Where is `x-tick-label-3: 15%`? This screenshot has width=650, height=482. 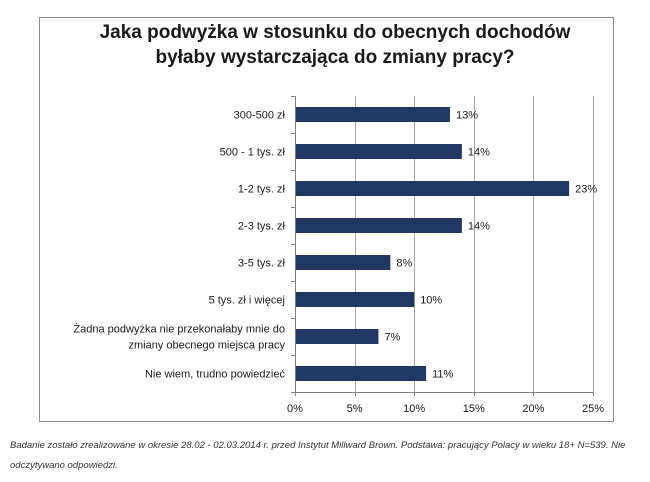 x-tick-label-3: 15% is located at coordinates (474, 409).